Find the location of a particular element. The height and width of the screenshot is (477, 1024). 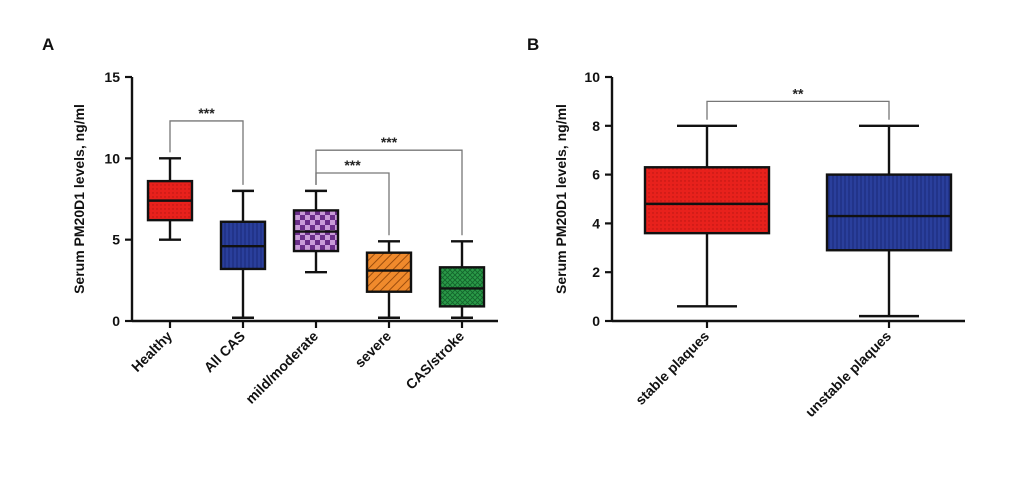

y-tick-label: 6 is located at coordinates (596, 175).